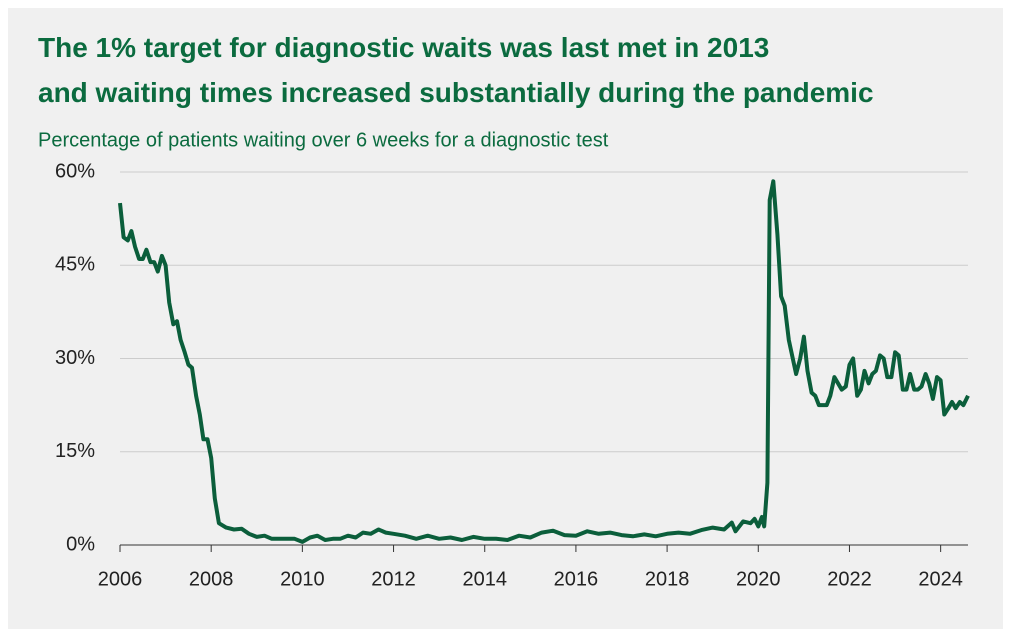 The width and height of the screenshot is (1011, 637). Describe the element at coordinates (80, 544) in the screenshot. I see `y-tick-label: 0%` at that location.